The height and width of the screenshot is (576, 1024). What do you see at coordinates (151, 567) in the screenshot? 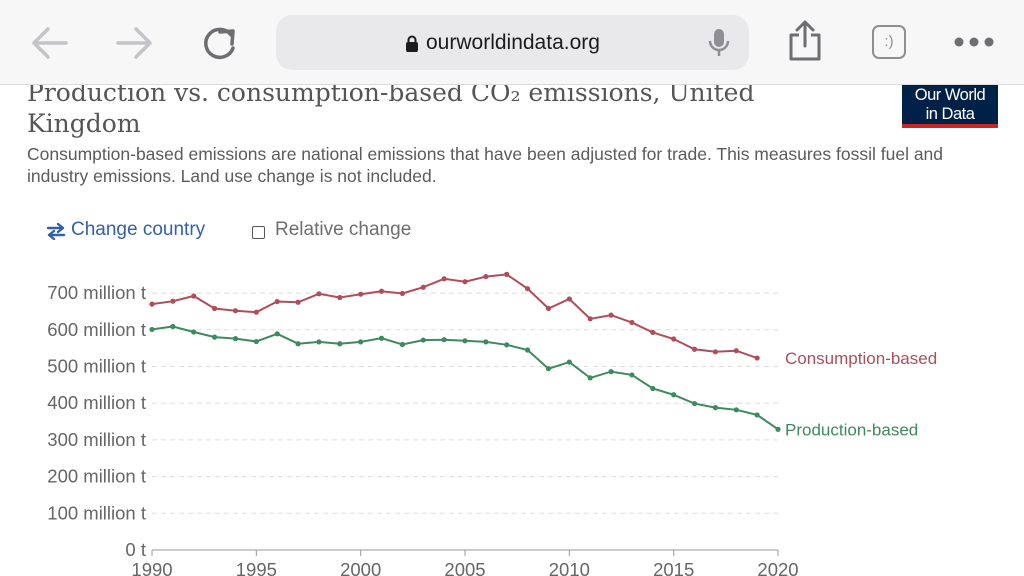
I see `x-tick-label: 1990` at bounding box center [151, 567].